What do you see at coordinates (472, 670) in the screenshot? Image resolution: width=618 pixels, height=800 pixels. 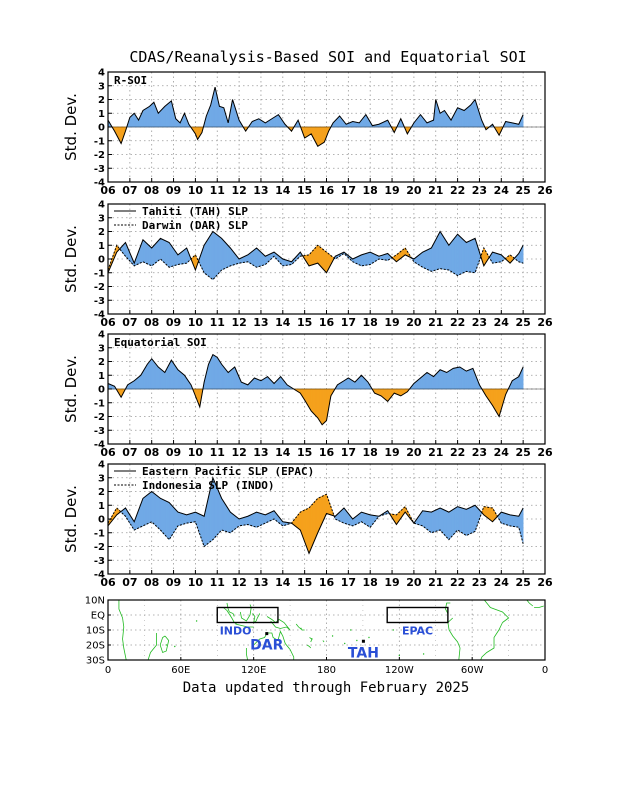 I see `map-lon-label: 60W` at bounding box center [472, 670].